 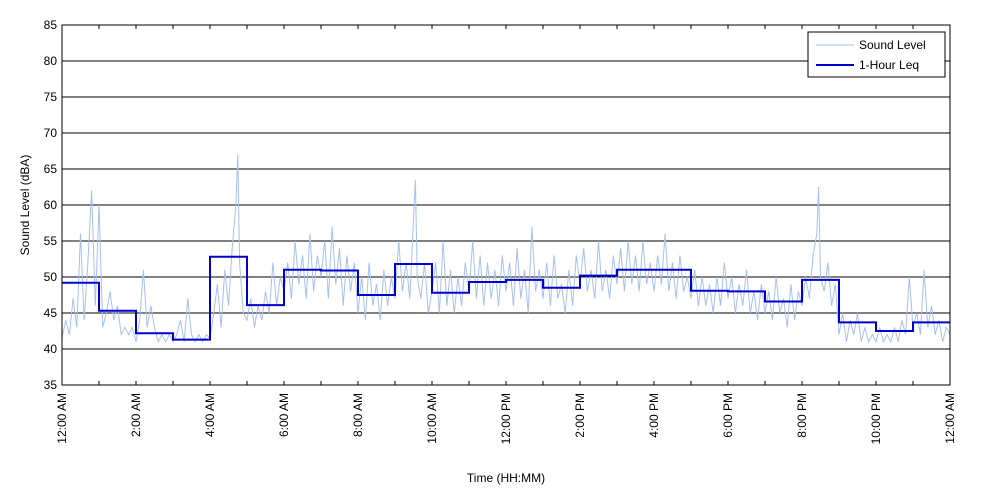 What do you see at coordinates (892, 45) in the screenshot?
I see `legend-label-sound-level: Sound Level` at bounding box center [892, 45].